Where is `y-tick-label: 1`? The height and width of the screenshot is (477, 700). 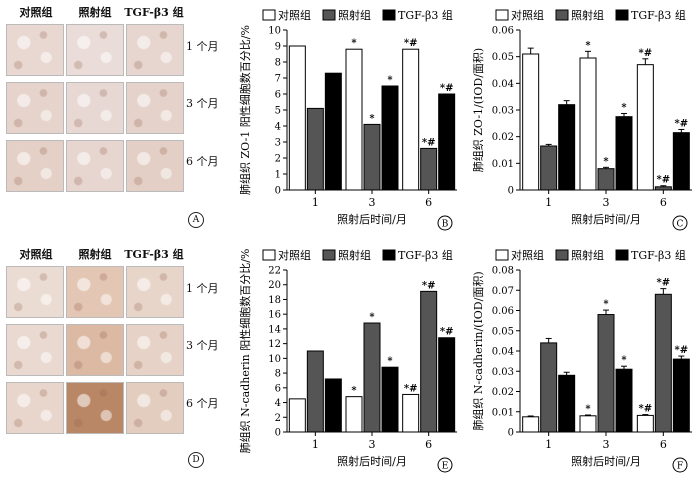
y-tick-label: 1 is located at coordinates (278, 175).